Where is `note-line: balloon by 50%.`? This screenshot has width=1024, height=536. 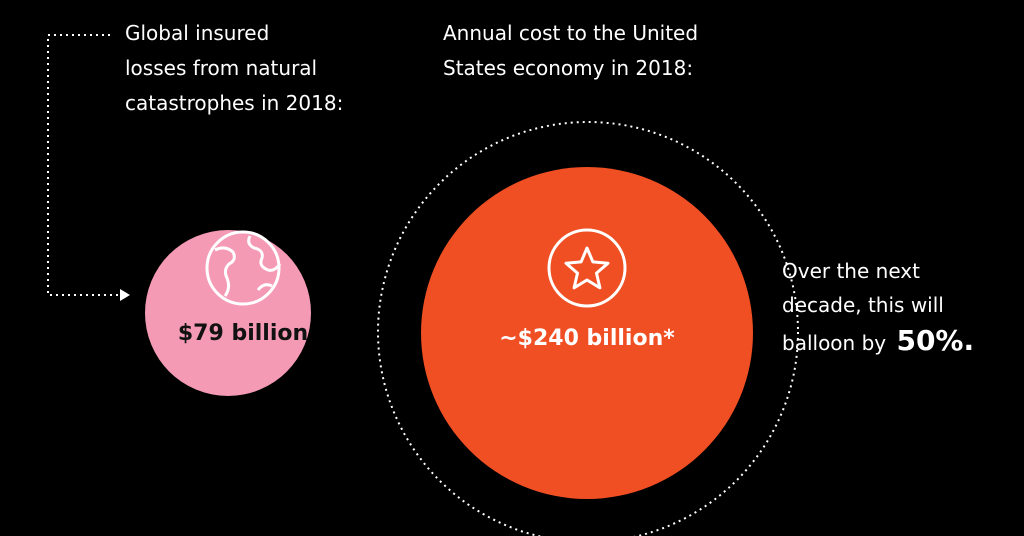
note-line: balloon by 50%. is located at coordinates (878, 340).